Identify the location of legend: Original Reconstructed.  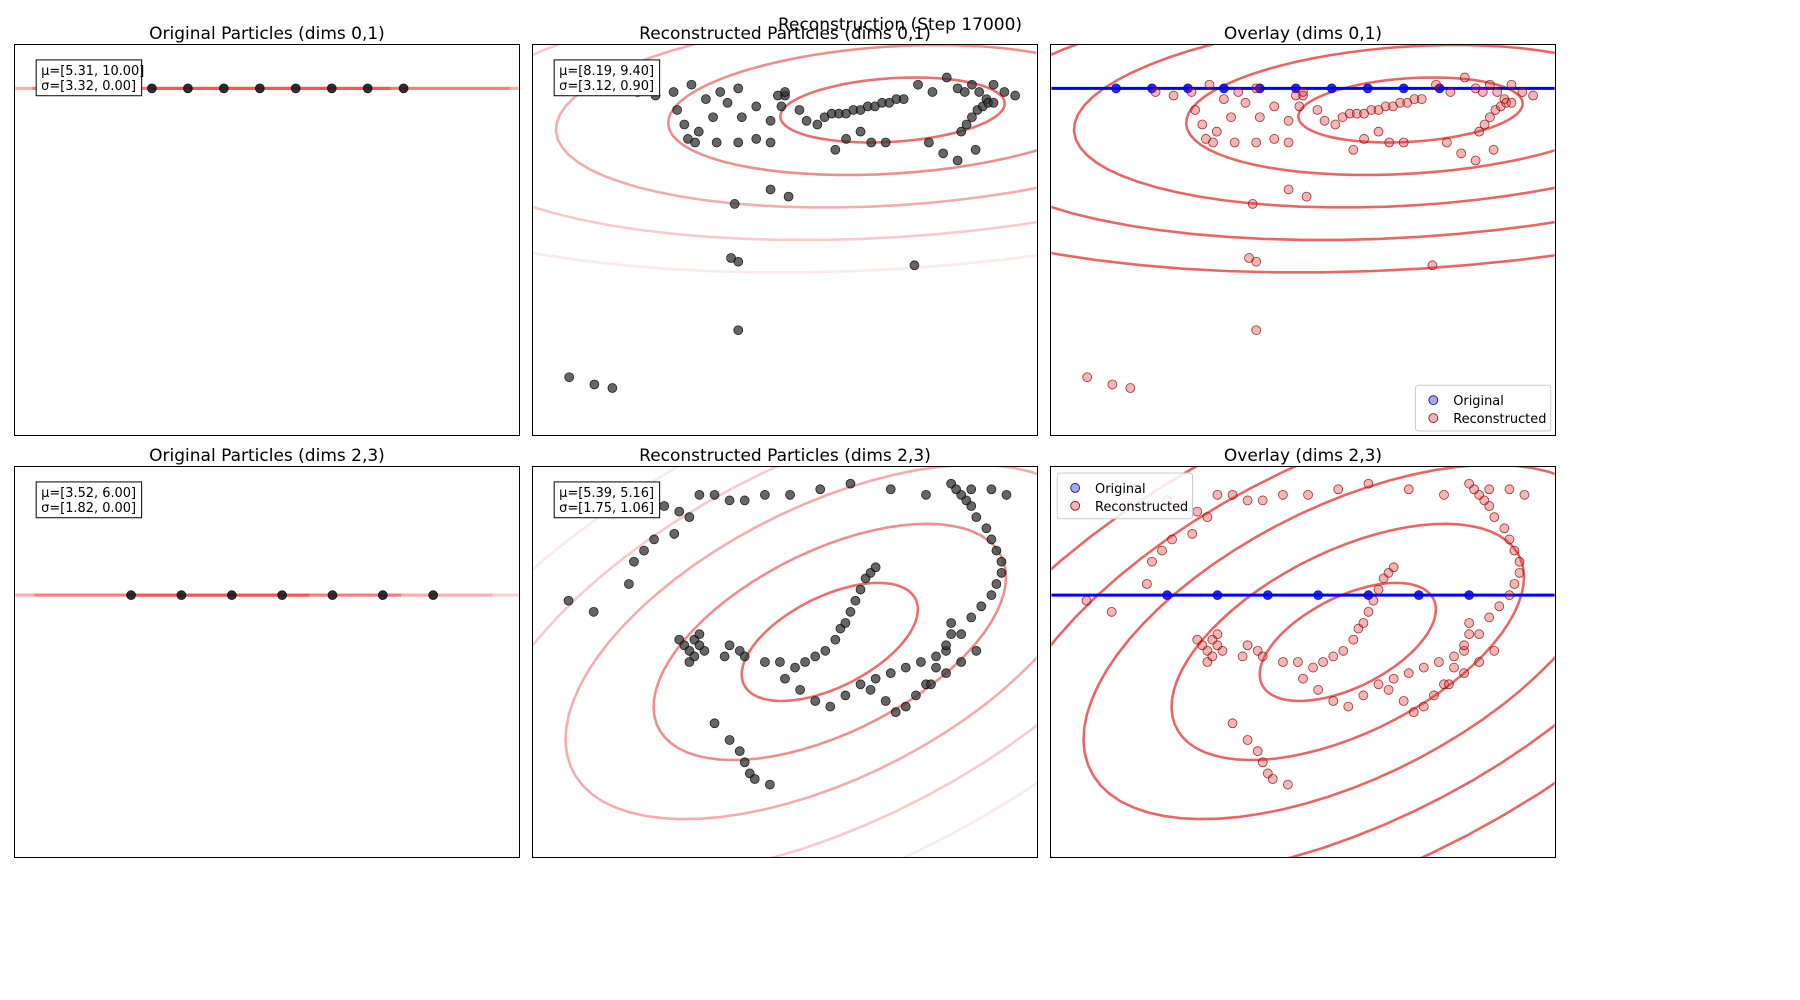
(1483, 408).